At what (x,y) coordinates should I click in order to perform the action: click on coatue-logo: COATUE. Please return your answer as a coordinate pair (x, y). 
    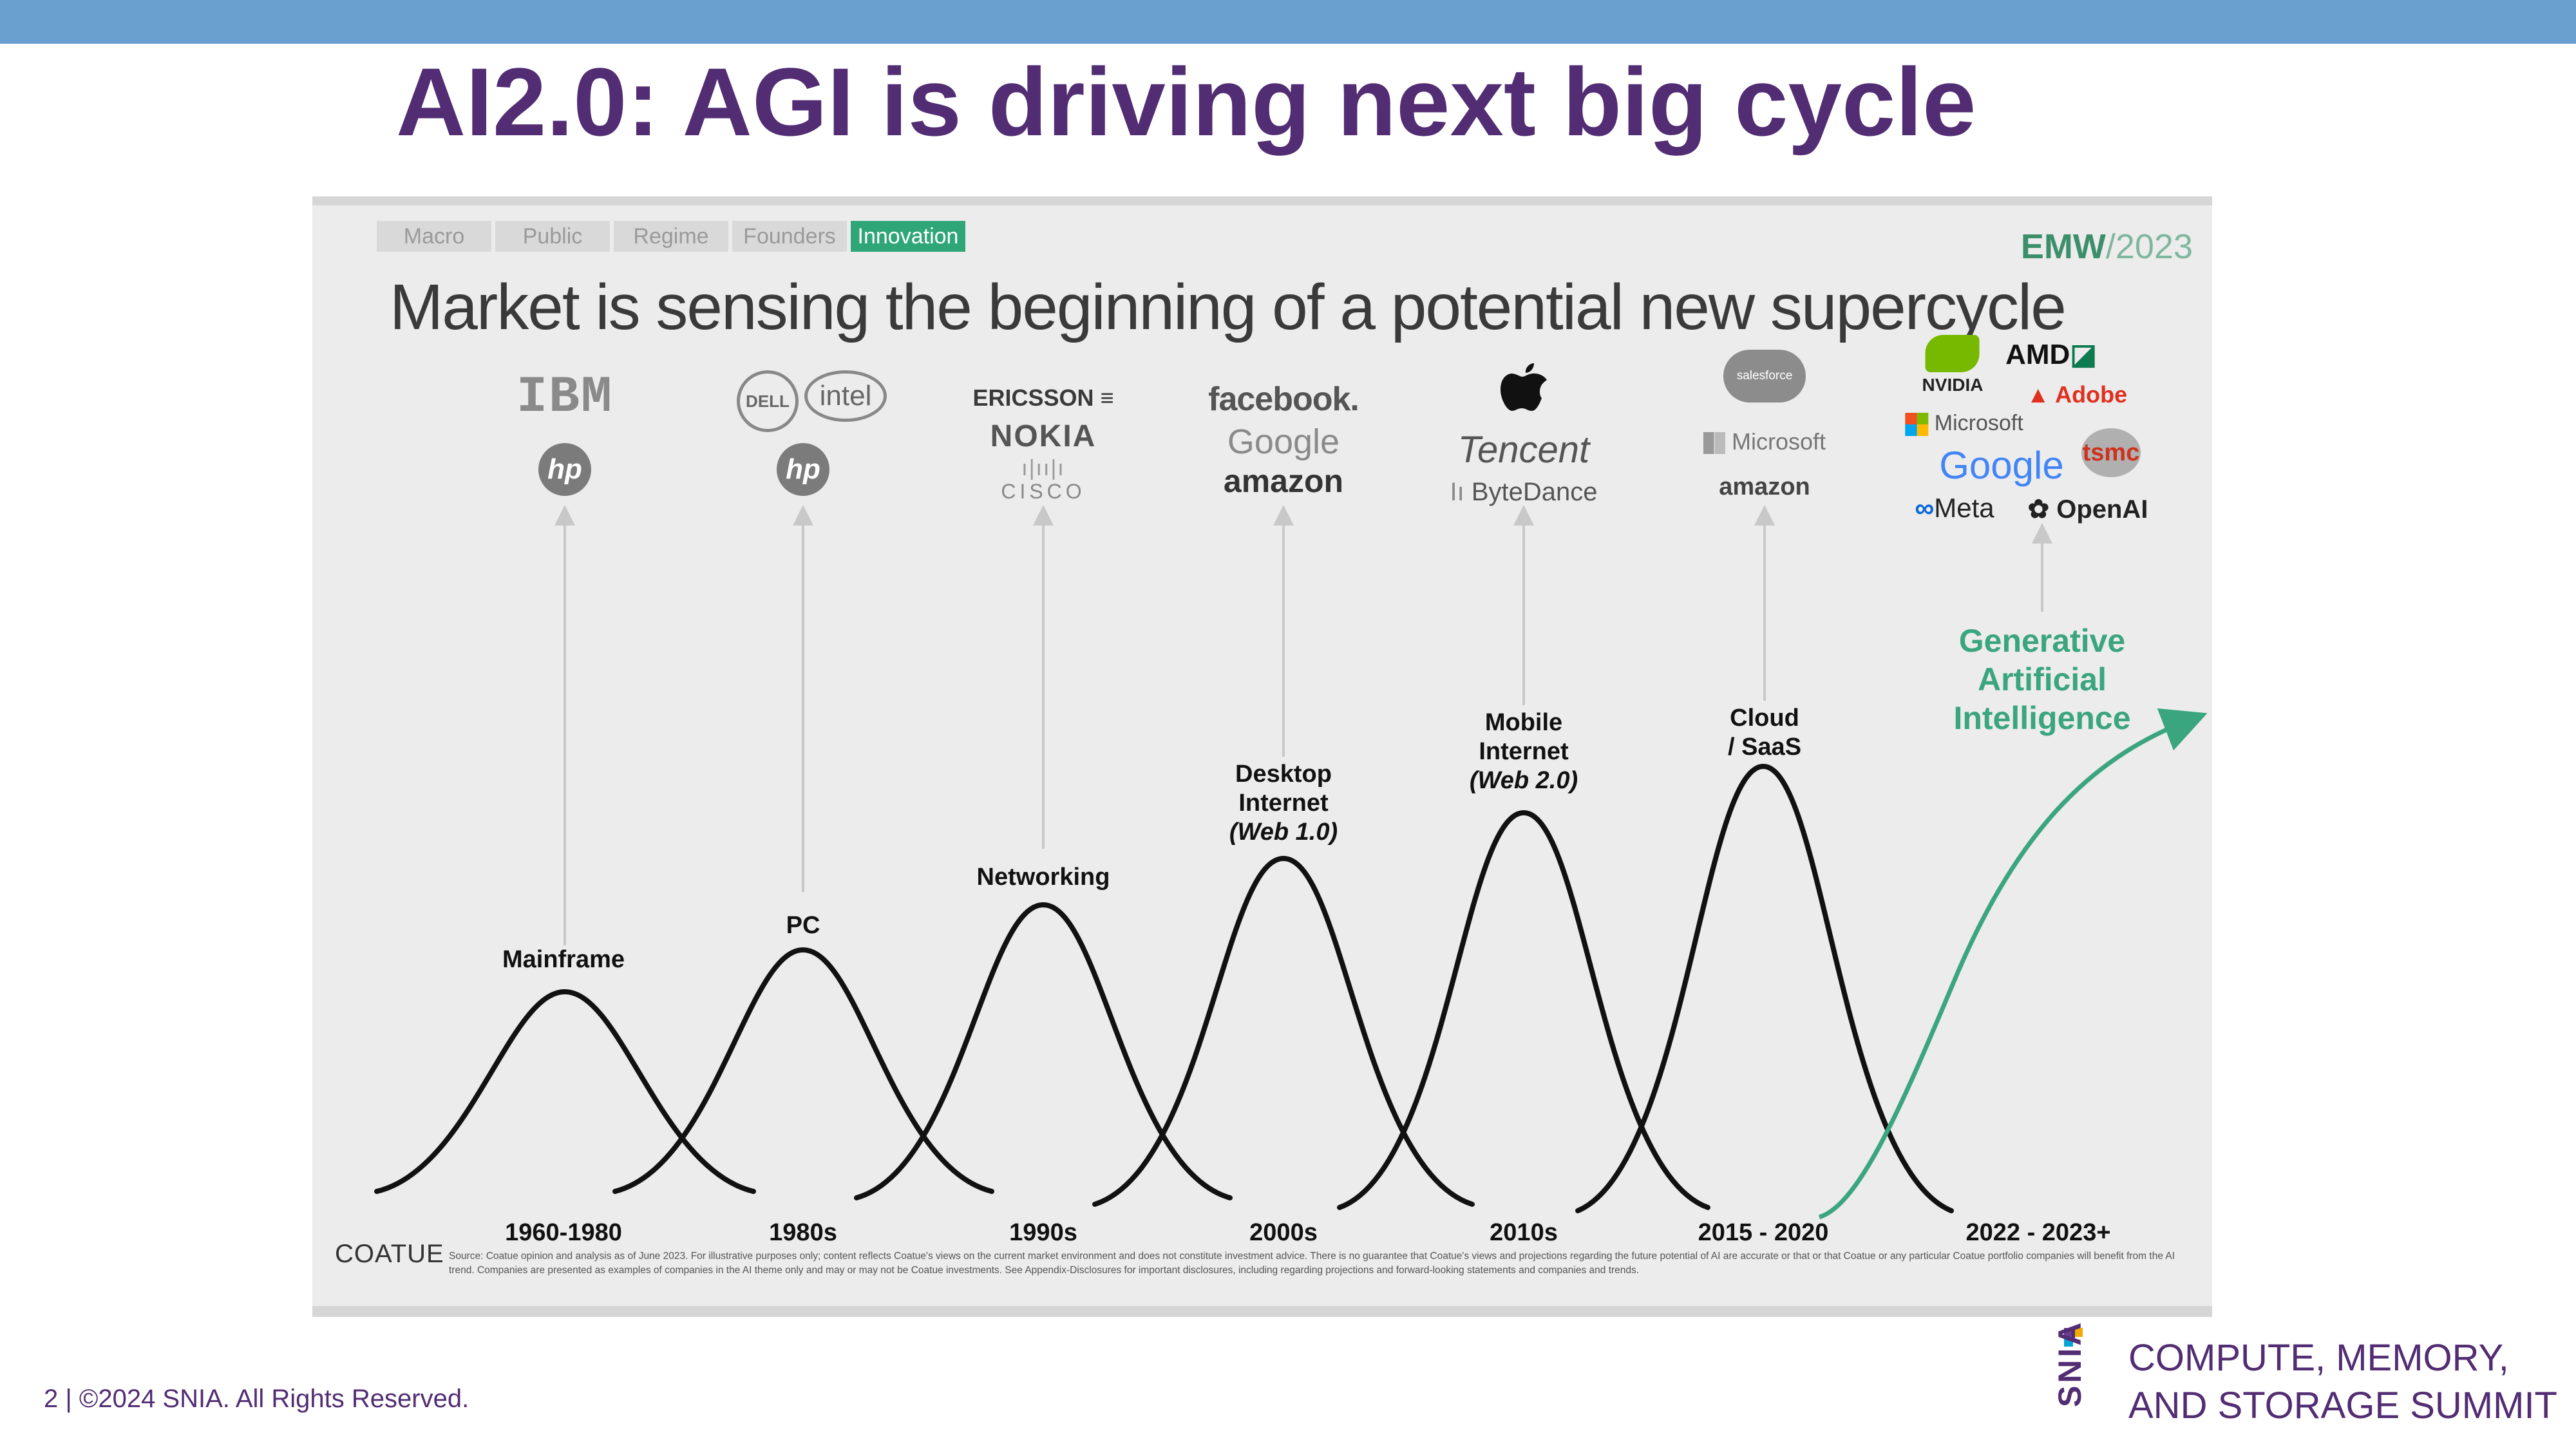
    Looking at the image, I should click on (389, 1254).